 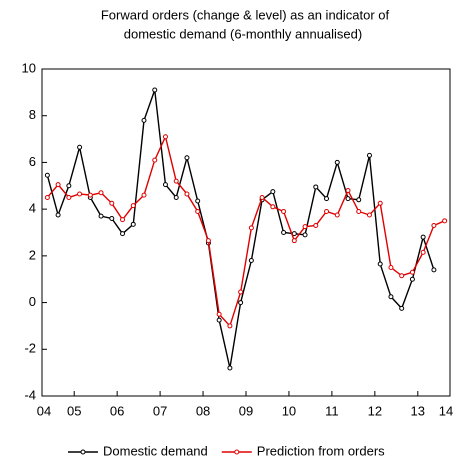 What do you see at coordinates (321, 450) in the screenshot?
I see `legend-label: Prediction from orders` at bounding box center [321, 450].